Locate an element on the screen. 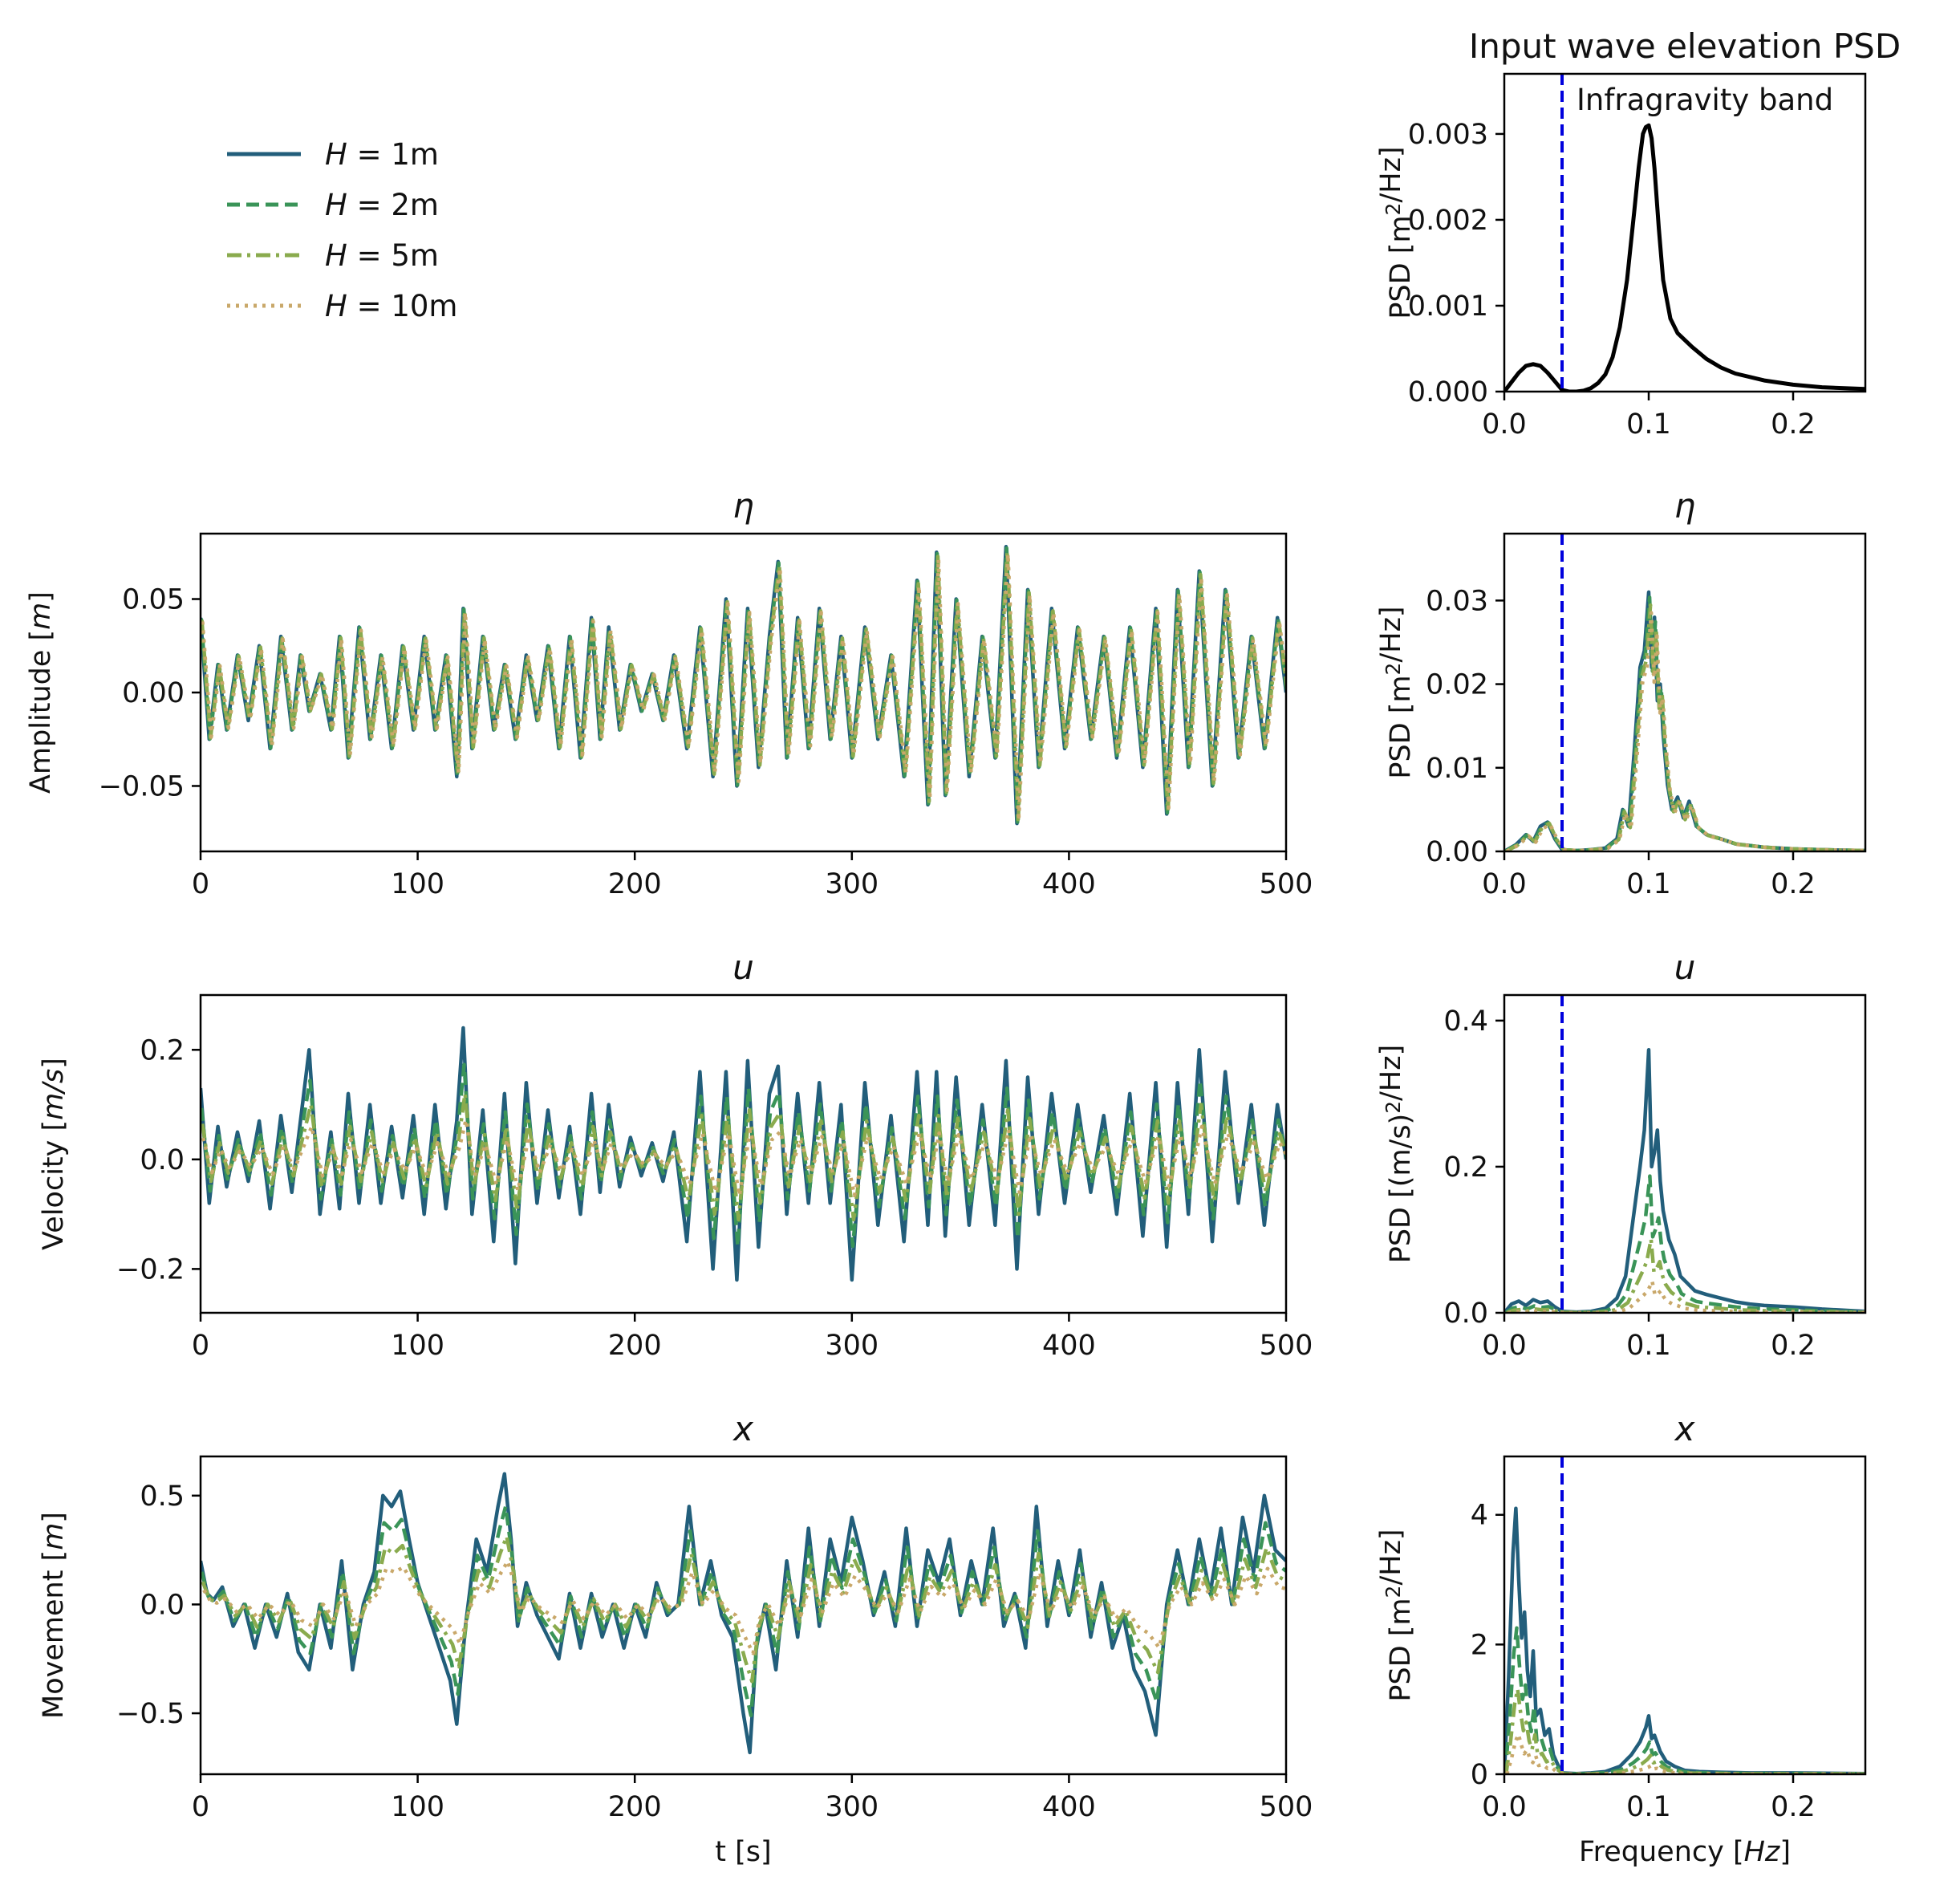 This screenshot has width=1960, height=1901. y-tick-label: 0.02 is located at coordinates (1457, 685).